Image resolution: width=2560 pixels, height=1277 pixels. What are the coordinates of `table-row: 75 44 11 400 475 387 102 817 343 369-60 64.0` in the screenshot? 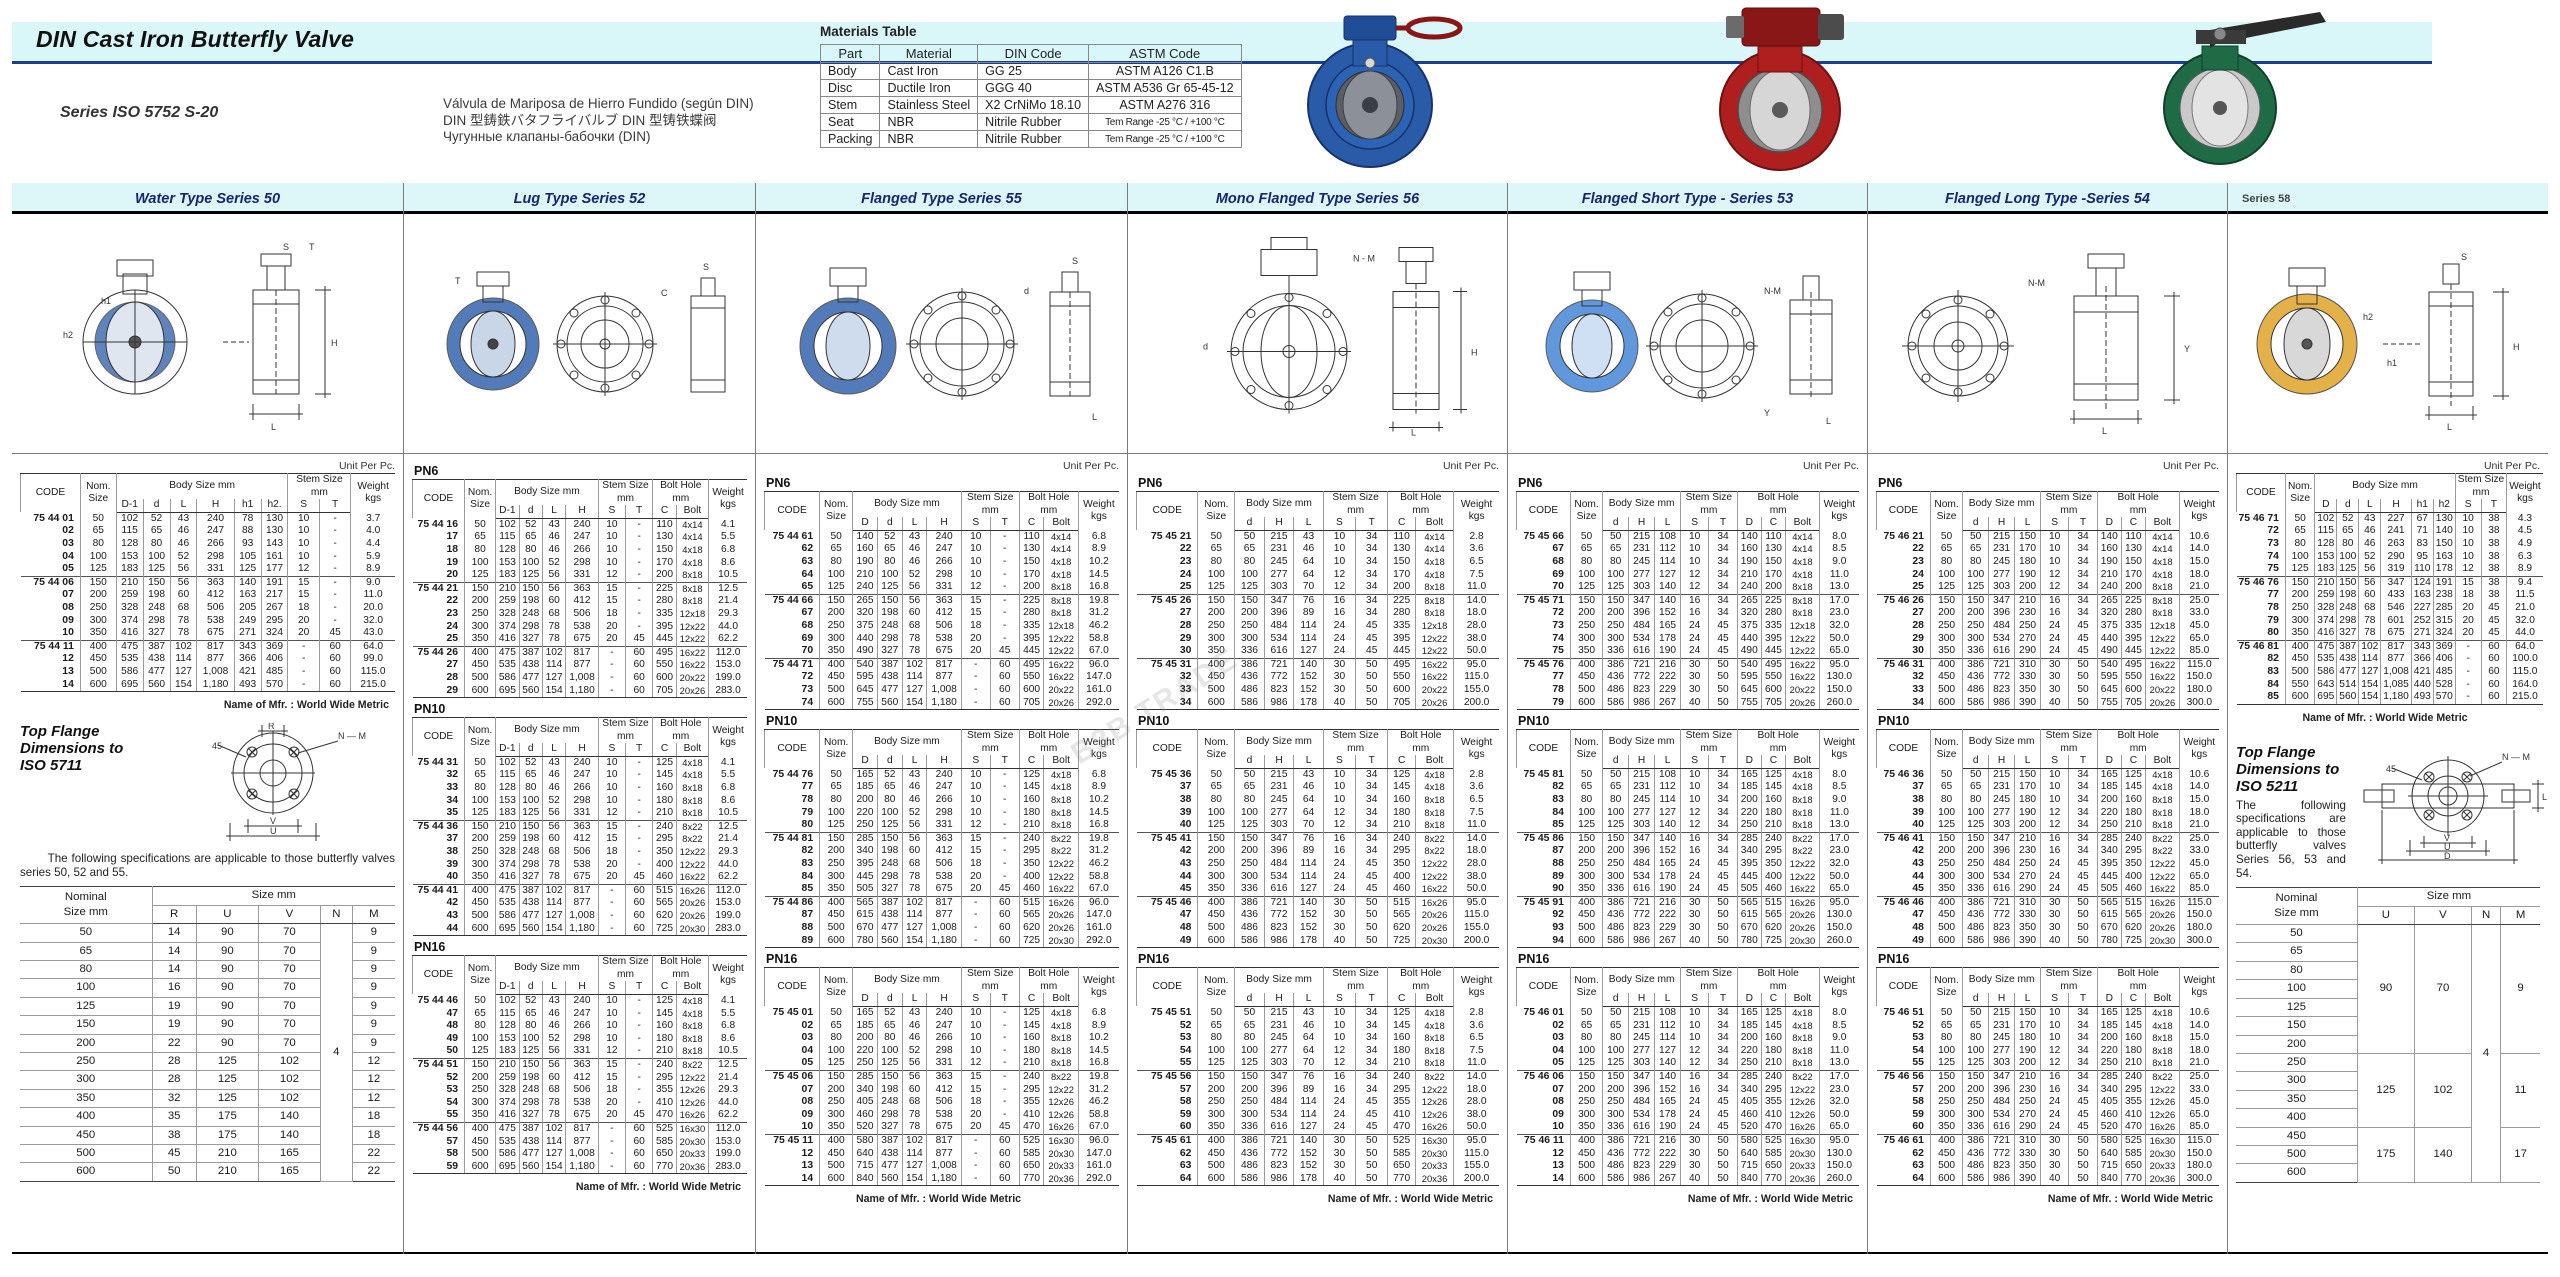 It's located at (207, 646).